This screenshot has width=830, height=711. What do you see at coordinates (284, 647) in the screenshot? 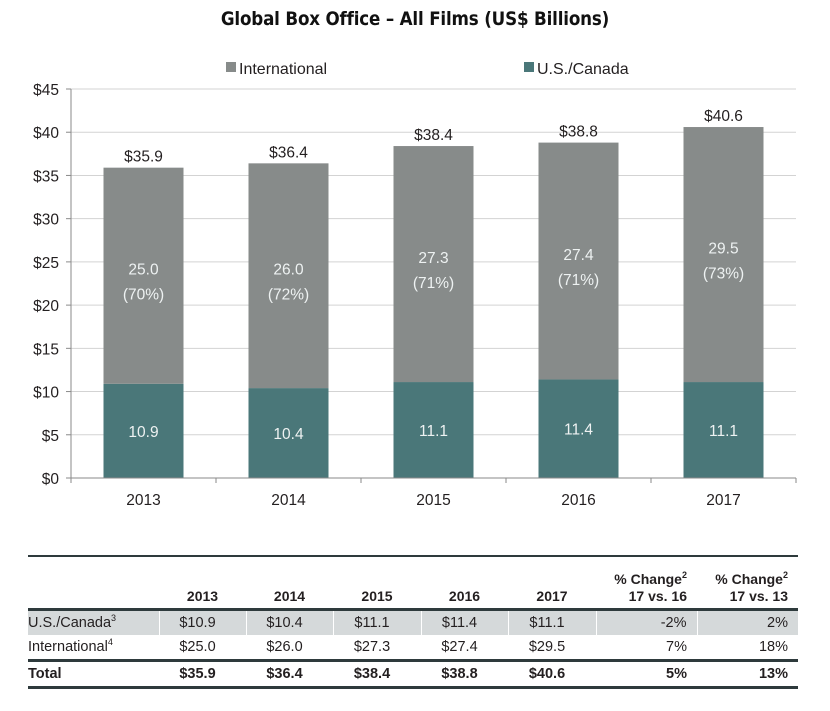
I see `table-cell: $26.0` at bounding box center [284, 647].